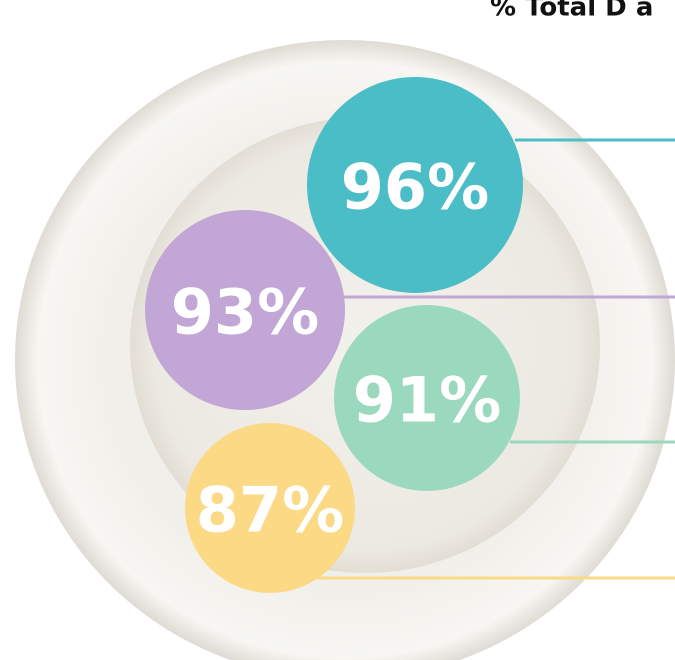 This screenshot has height=660, width=675. I want to click on title: % Total D a, so click(571, 11).